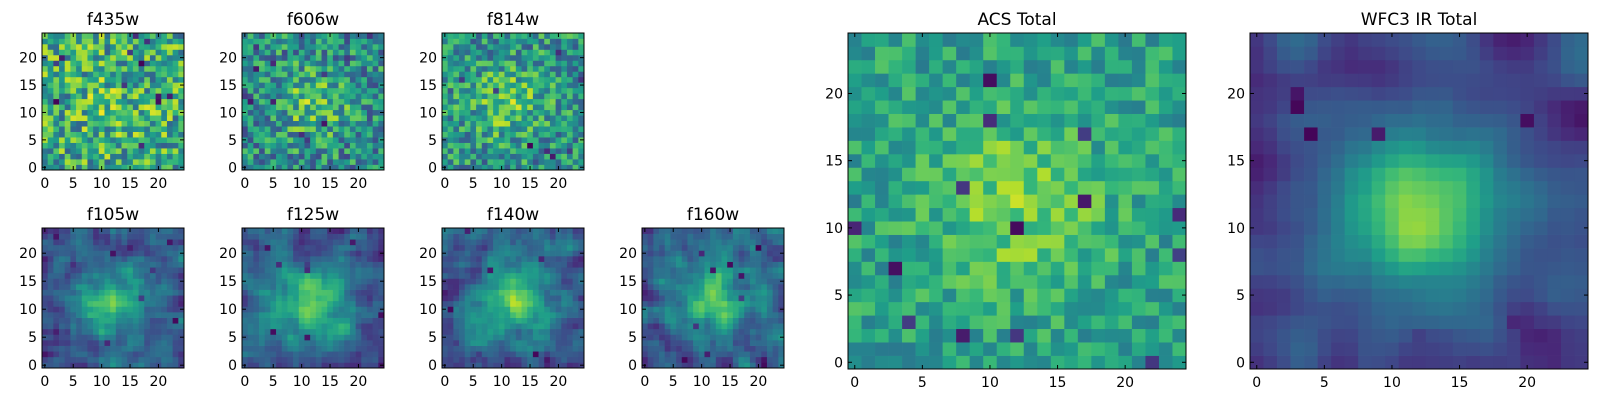 Image resolution: width=1600 pixels, height=400 pixels. Describe the element at coordinates (432, 141) in the screenshot. I see `y-tick-label: 5` at that location.